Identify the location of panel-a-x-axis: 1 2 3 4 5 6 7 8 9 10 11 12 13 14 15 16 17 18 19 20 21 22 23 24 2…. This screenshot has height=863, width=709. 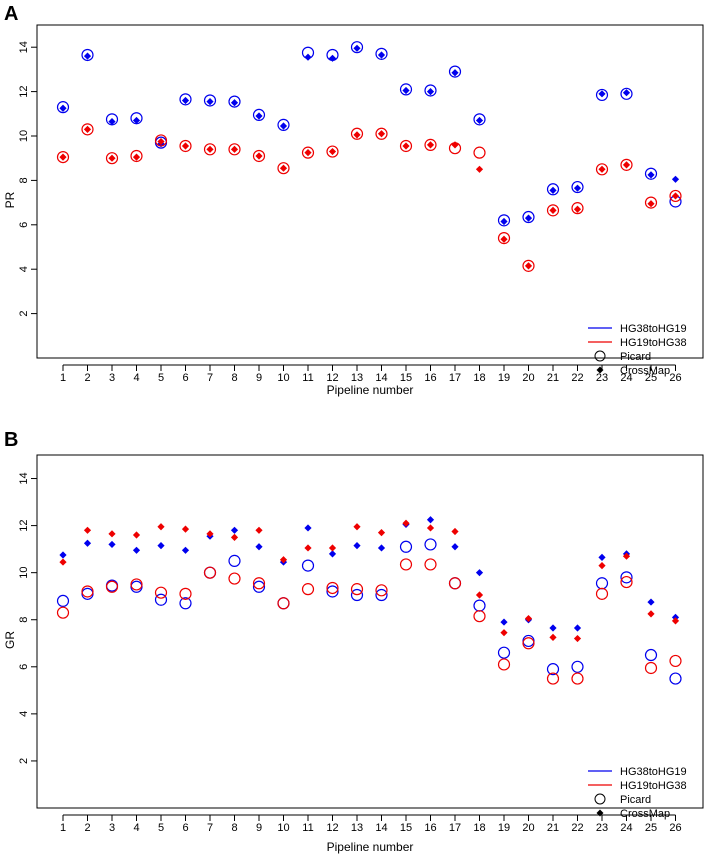
(371, 374).